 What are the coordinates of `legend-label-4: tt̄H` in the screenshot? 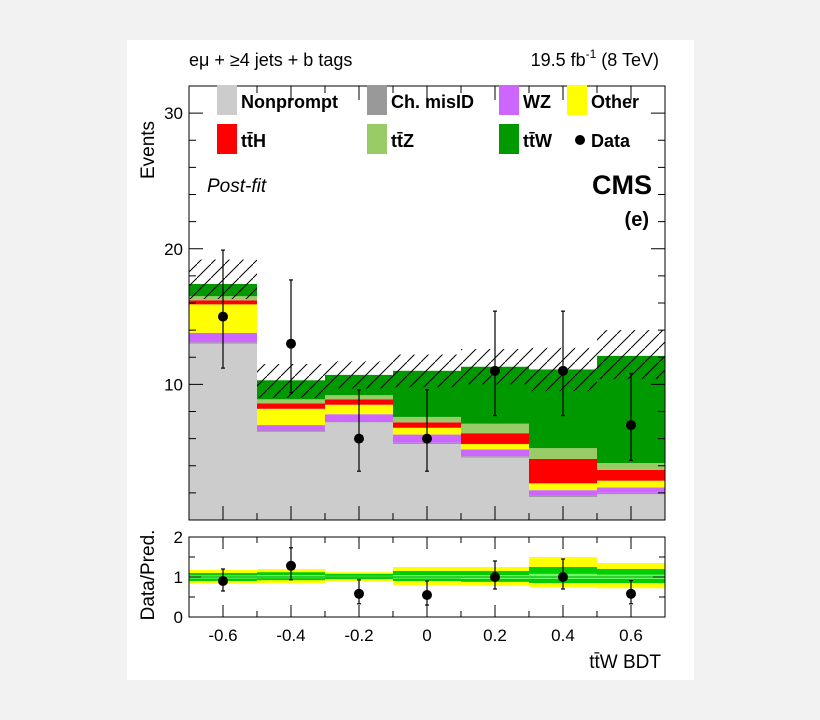 It's located at (253, 141).